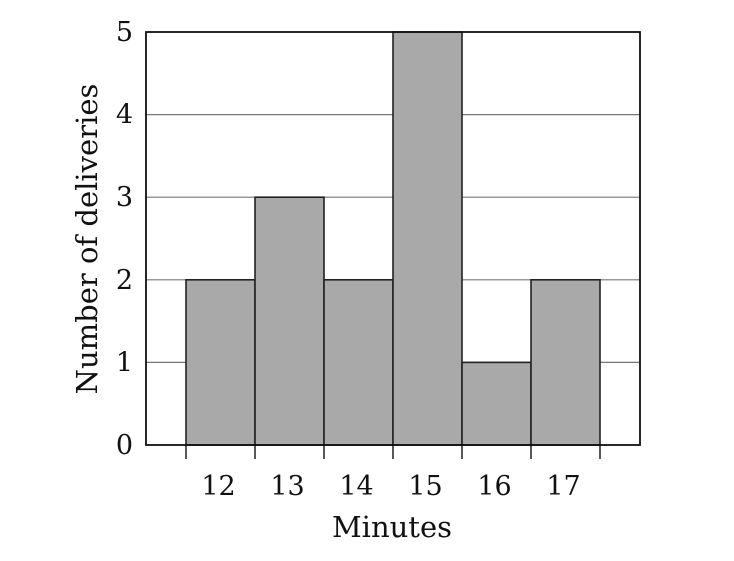 Image resolution: width=734 pixels, height=561 pixels. Describe the element at coordinates (218, 486) in the screenshot. I see `x-tick-label: 12` at that location.